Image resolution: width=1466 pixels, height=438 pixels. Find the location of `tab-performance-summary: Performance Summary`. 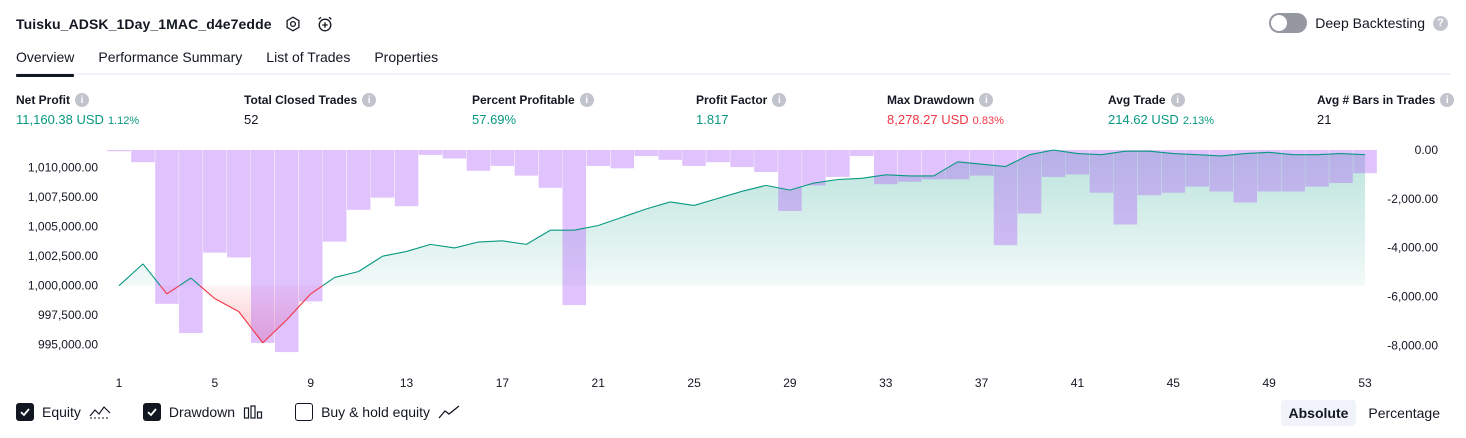

tab-performance-summary: Performance Summary is located at coordinates (170, 57).